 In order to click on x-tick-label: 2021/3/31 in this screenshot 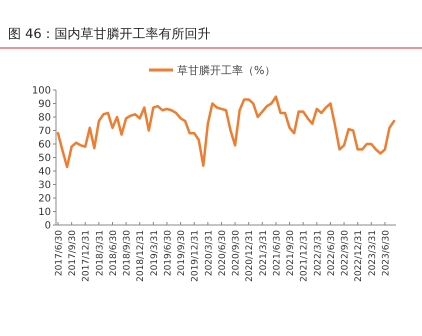, I will do `click(263, 253)`.